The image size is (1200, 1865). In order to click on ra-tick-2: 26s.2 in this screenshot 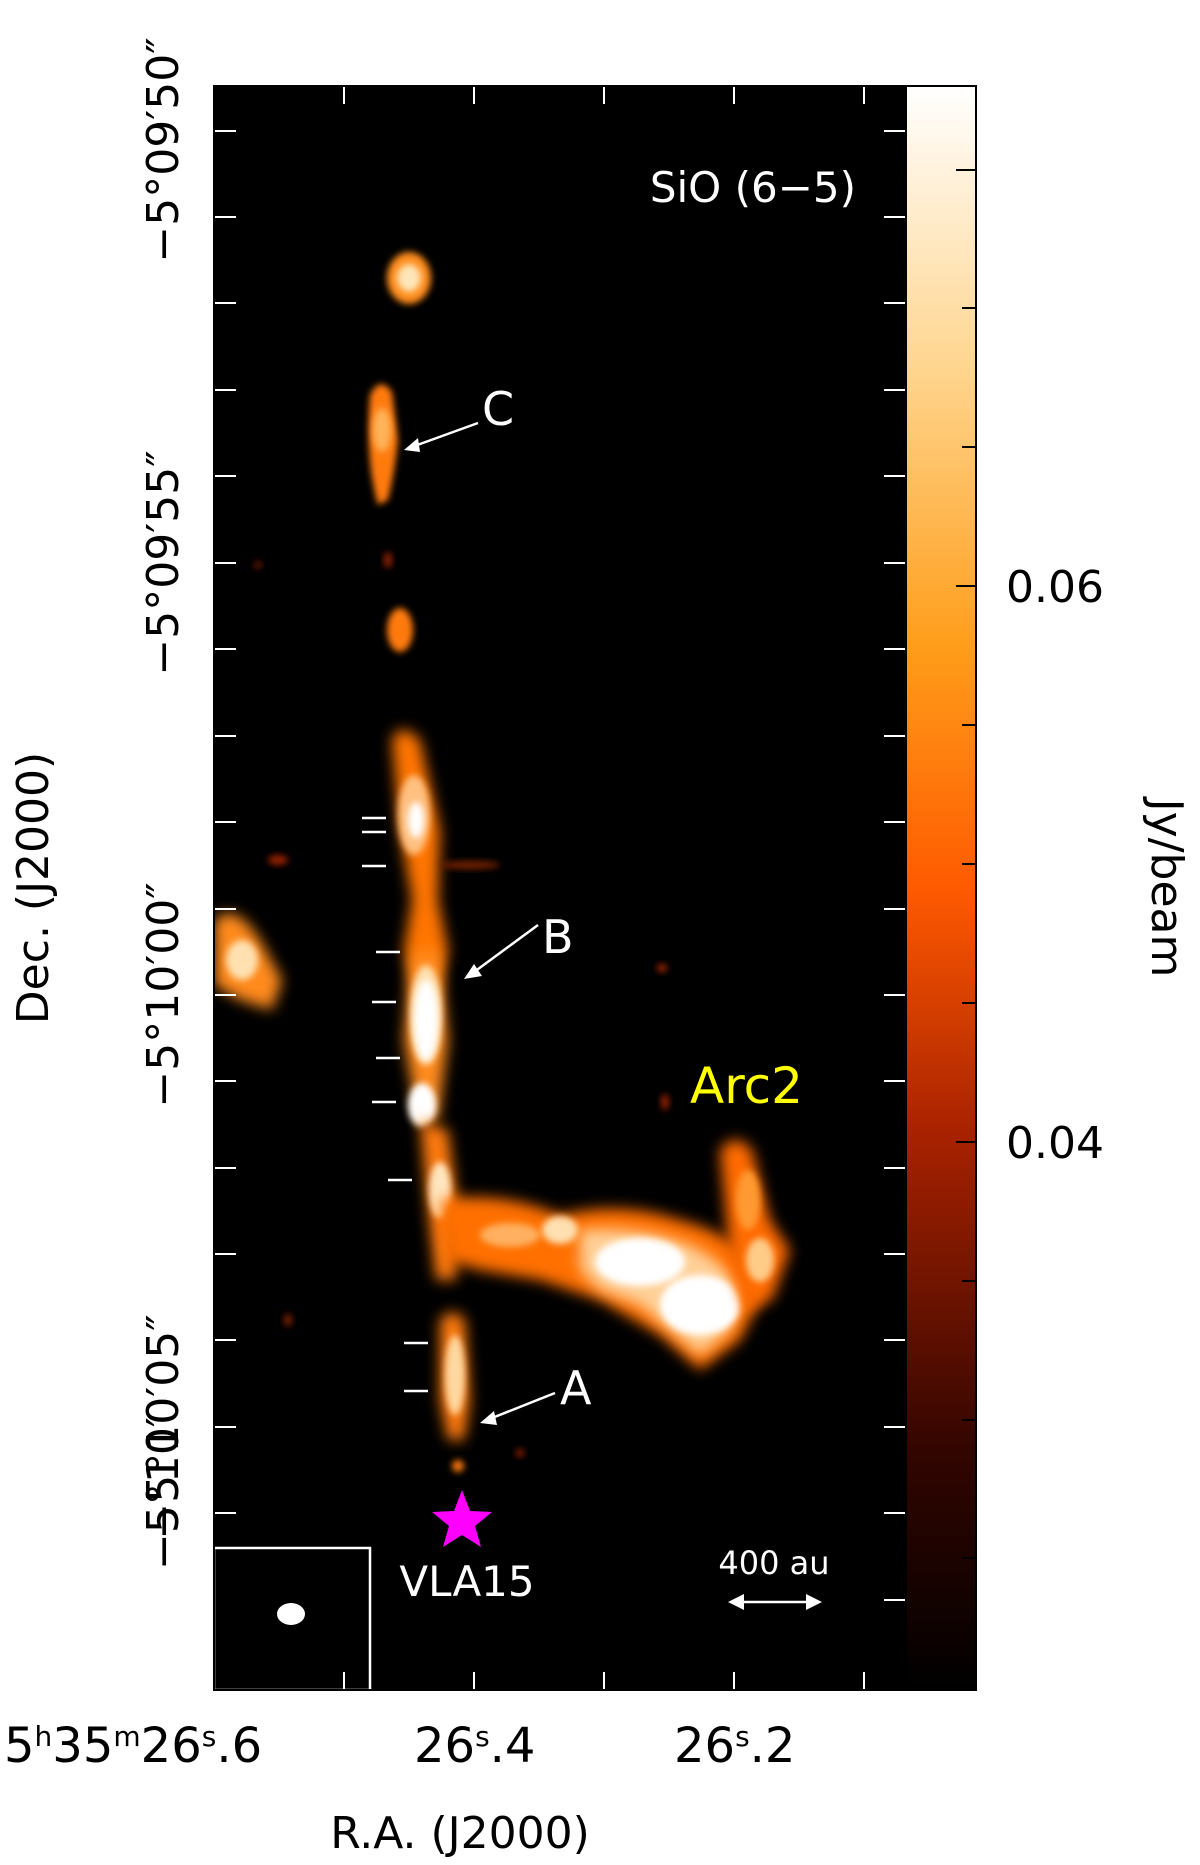, I will do `click(734, 1746)`.